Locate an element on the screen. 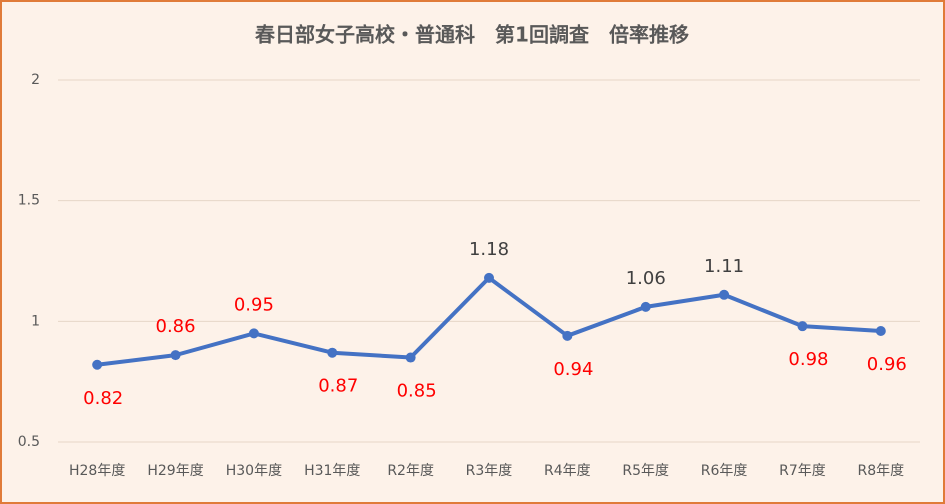 This screenshot has width=945, height=504. x-tick-label: R7年度 is located at coordinates (802, 471).